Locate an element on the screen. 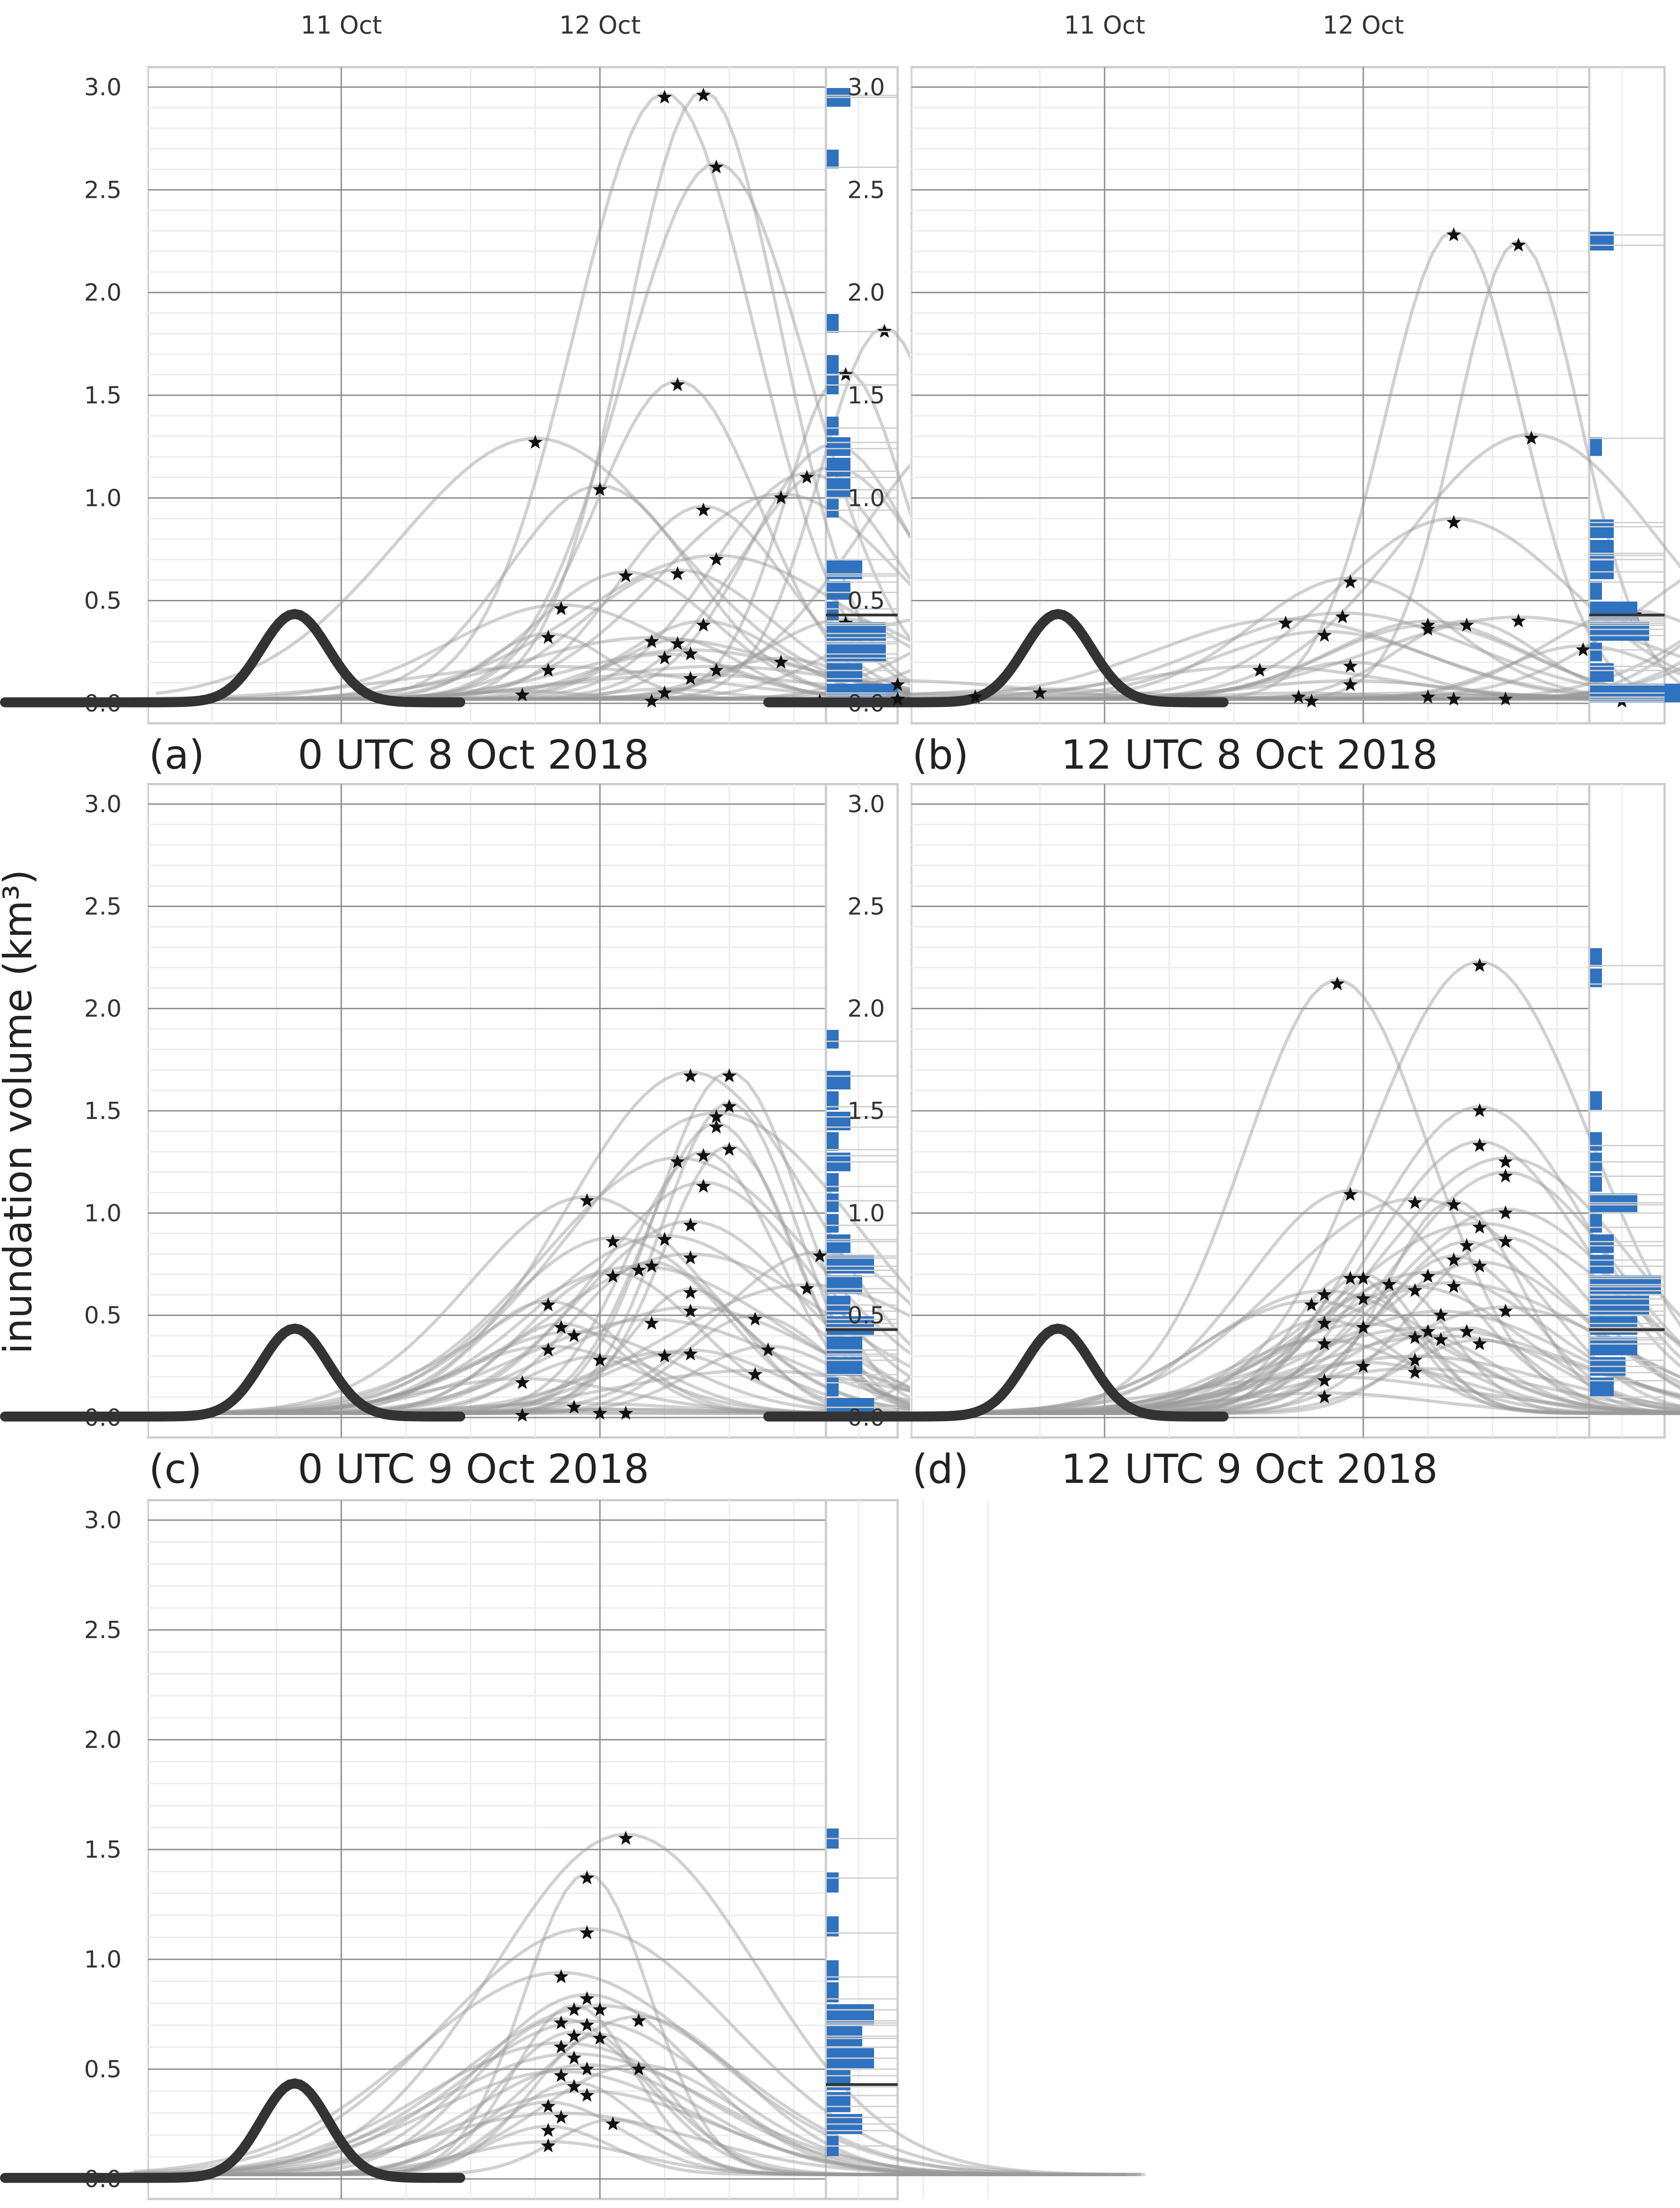 The width and height of the screenshot is (1680, 2208). y-tick-label: 1.5 is located at coordinates (103, 1111).